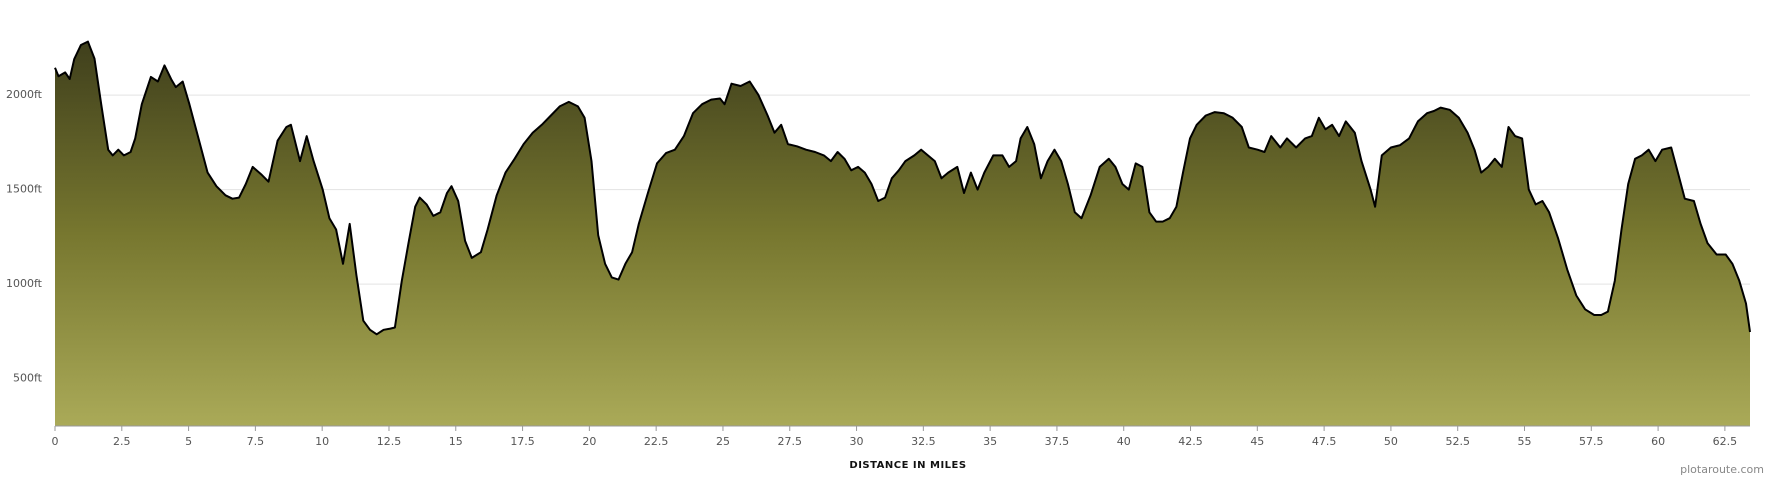 This screenshot has height=480, width=1770. I want to click on x-tick-label: 12.5, so click(389, 441).